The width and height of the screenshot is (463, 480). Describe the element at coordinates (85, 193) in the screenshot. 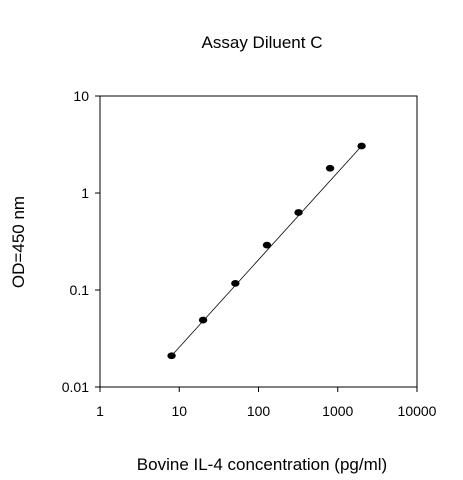

I see `y-tick-label: 1` at that location.